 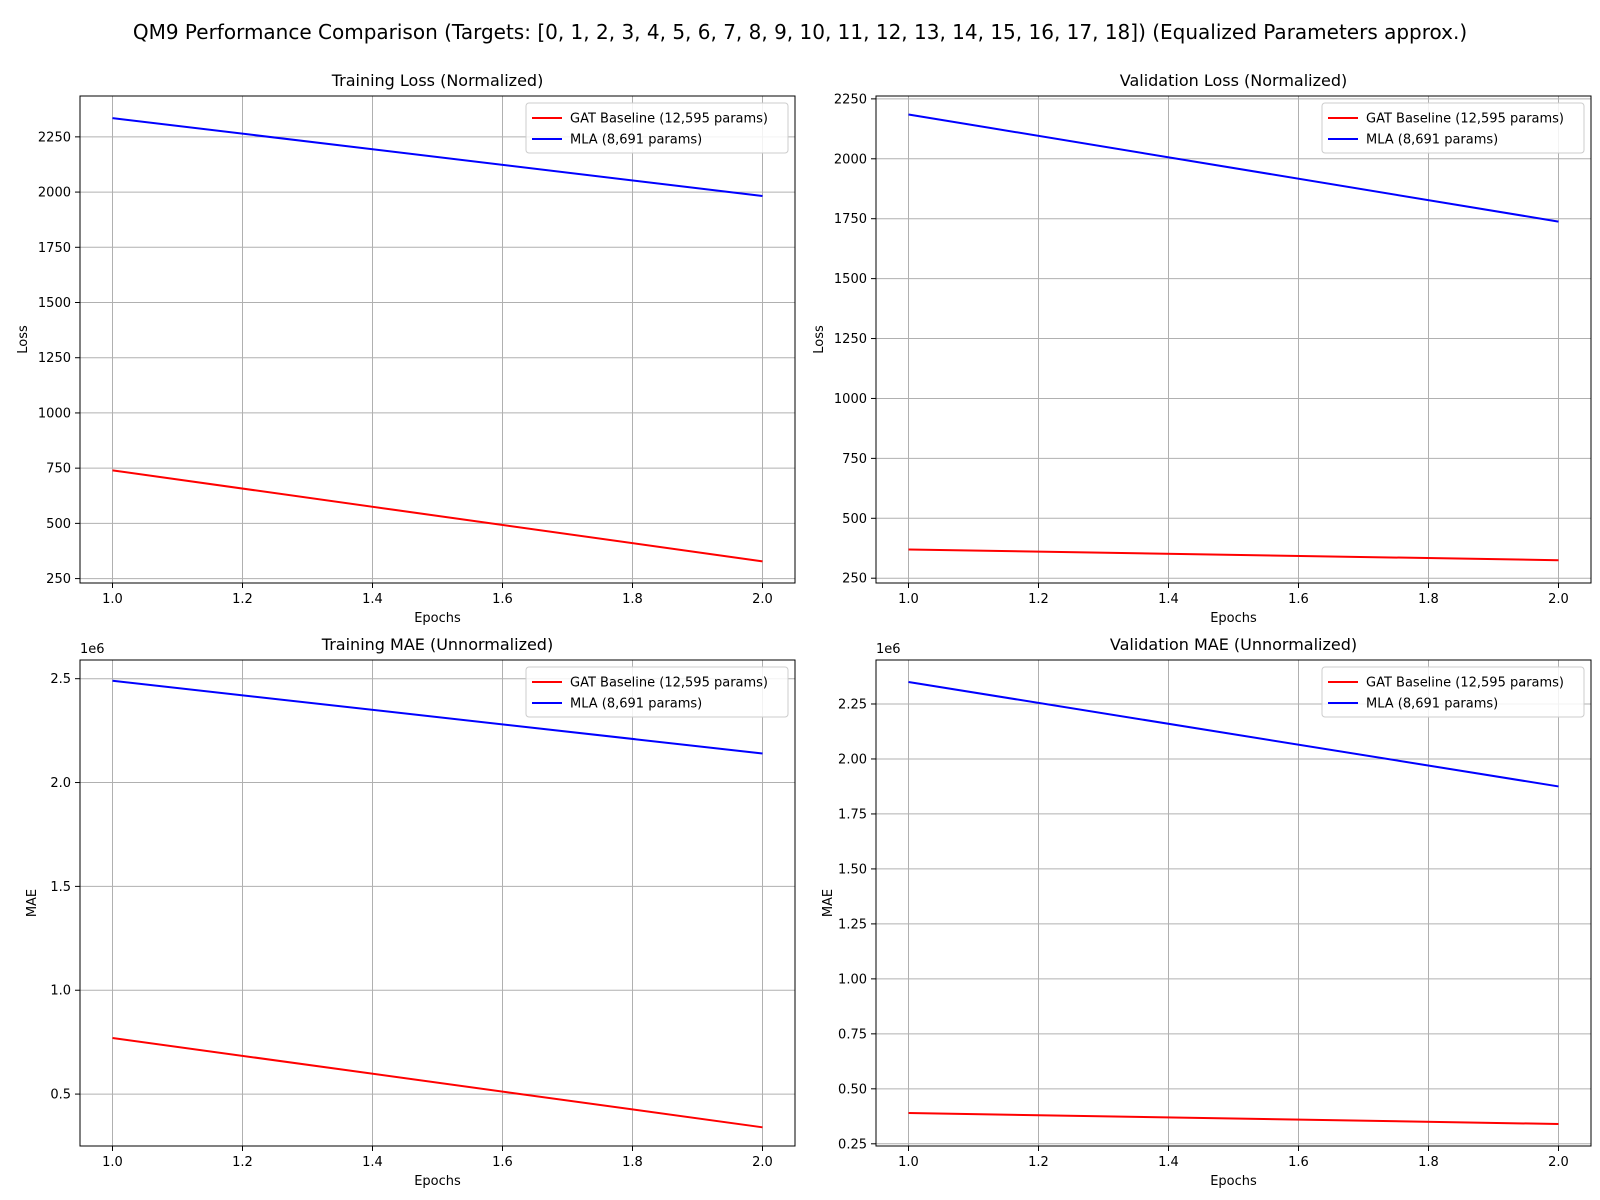 I want to click on y-tick-label: 2.0, so click(x=60, y=783).